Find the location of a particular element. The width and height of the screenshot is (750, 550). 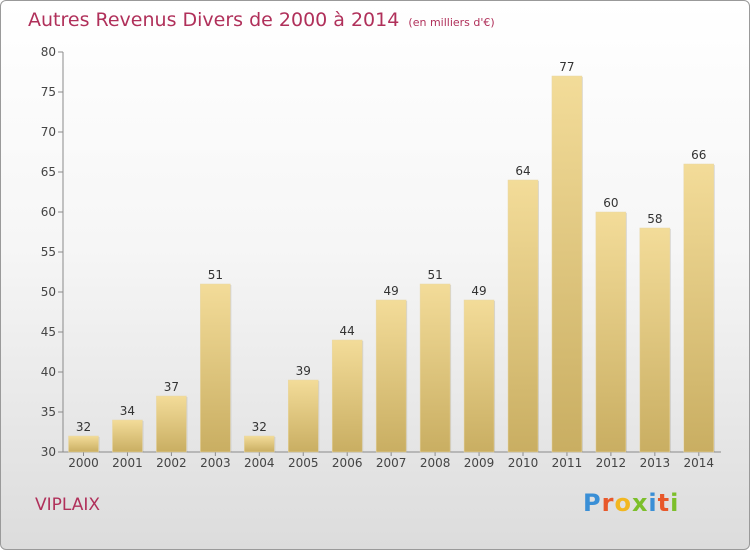

logo-letter: o is located at coordinates (623, 503).